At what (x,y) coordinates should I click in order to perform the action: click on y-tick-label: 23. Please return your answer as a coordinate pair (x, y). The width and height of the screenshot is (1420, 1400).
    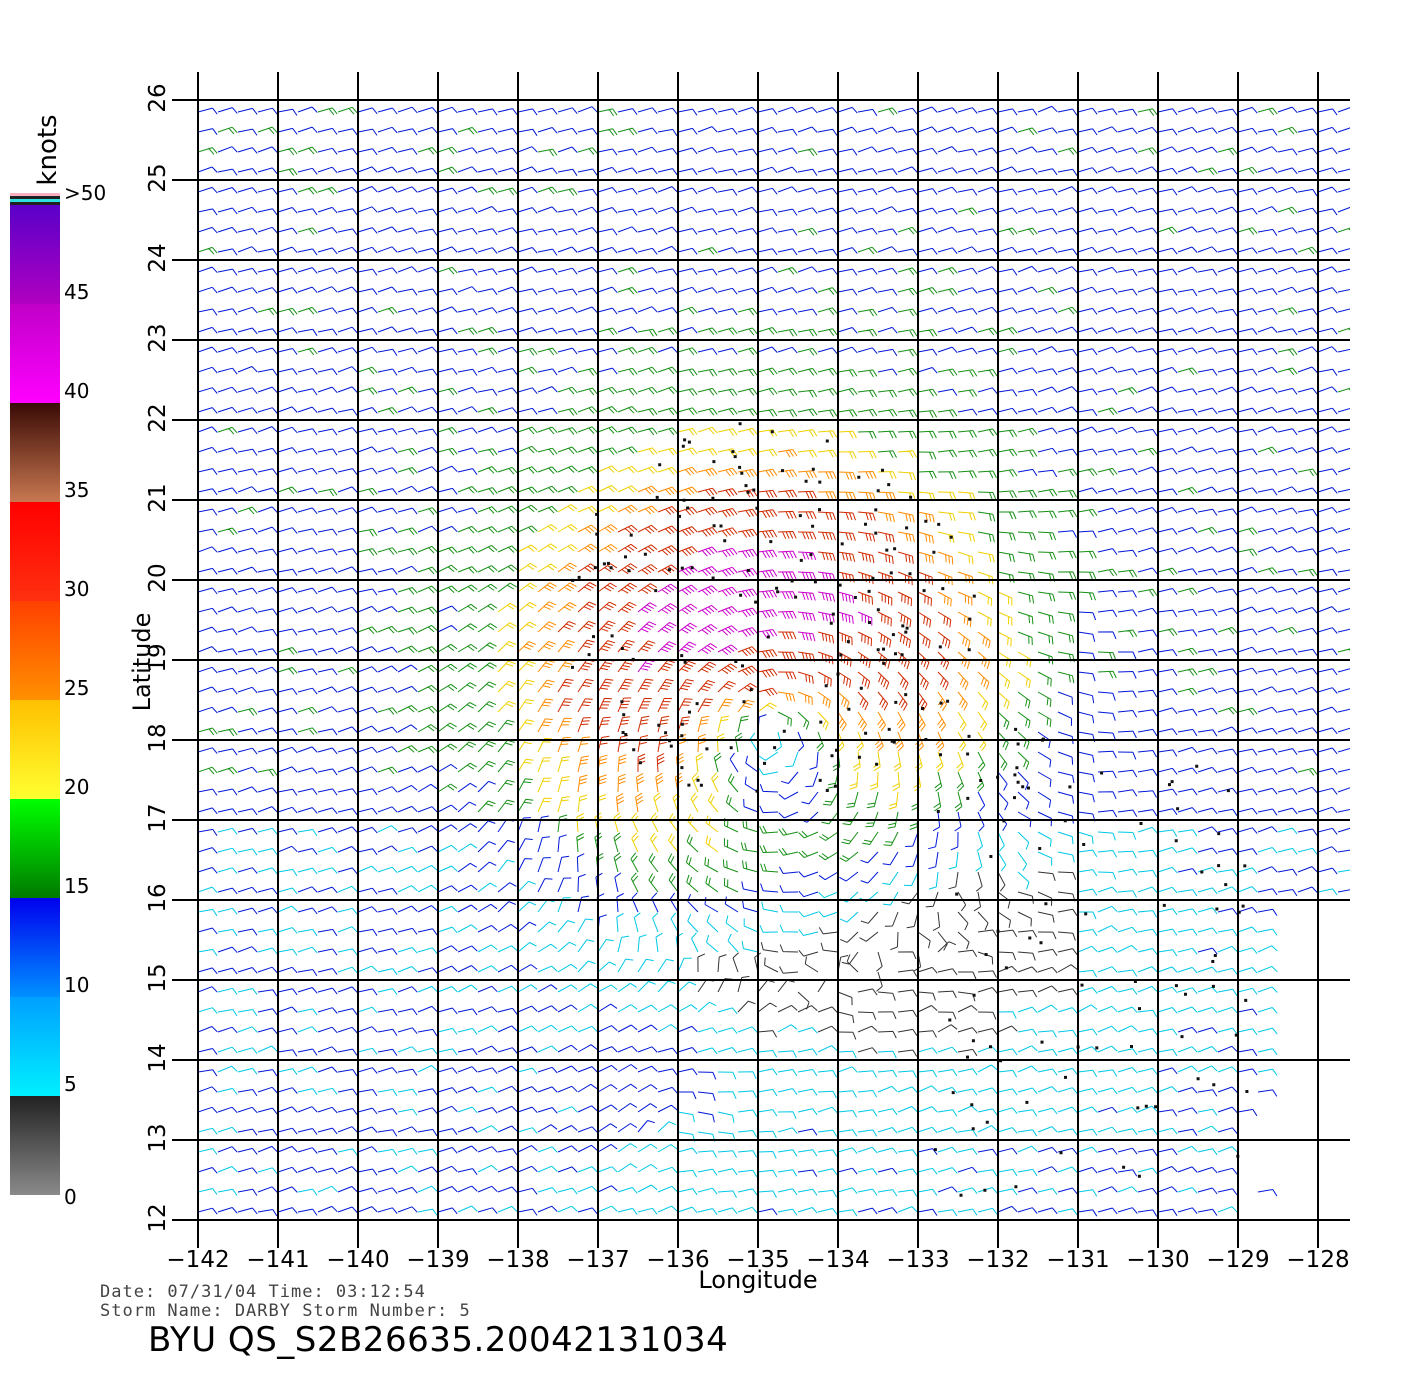
    Looking at the image, I should click on (158, 338).